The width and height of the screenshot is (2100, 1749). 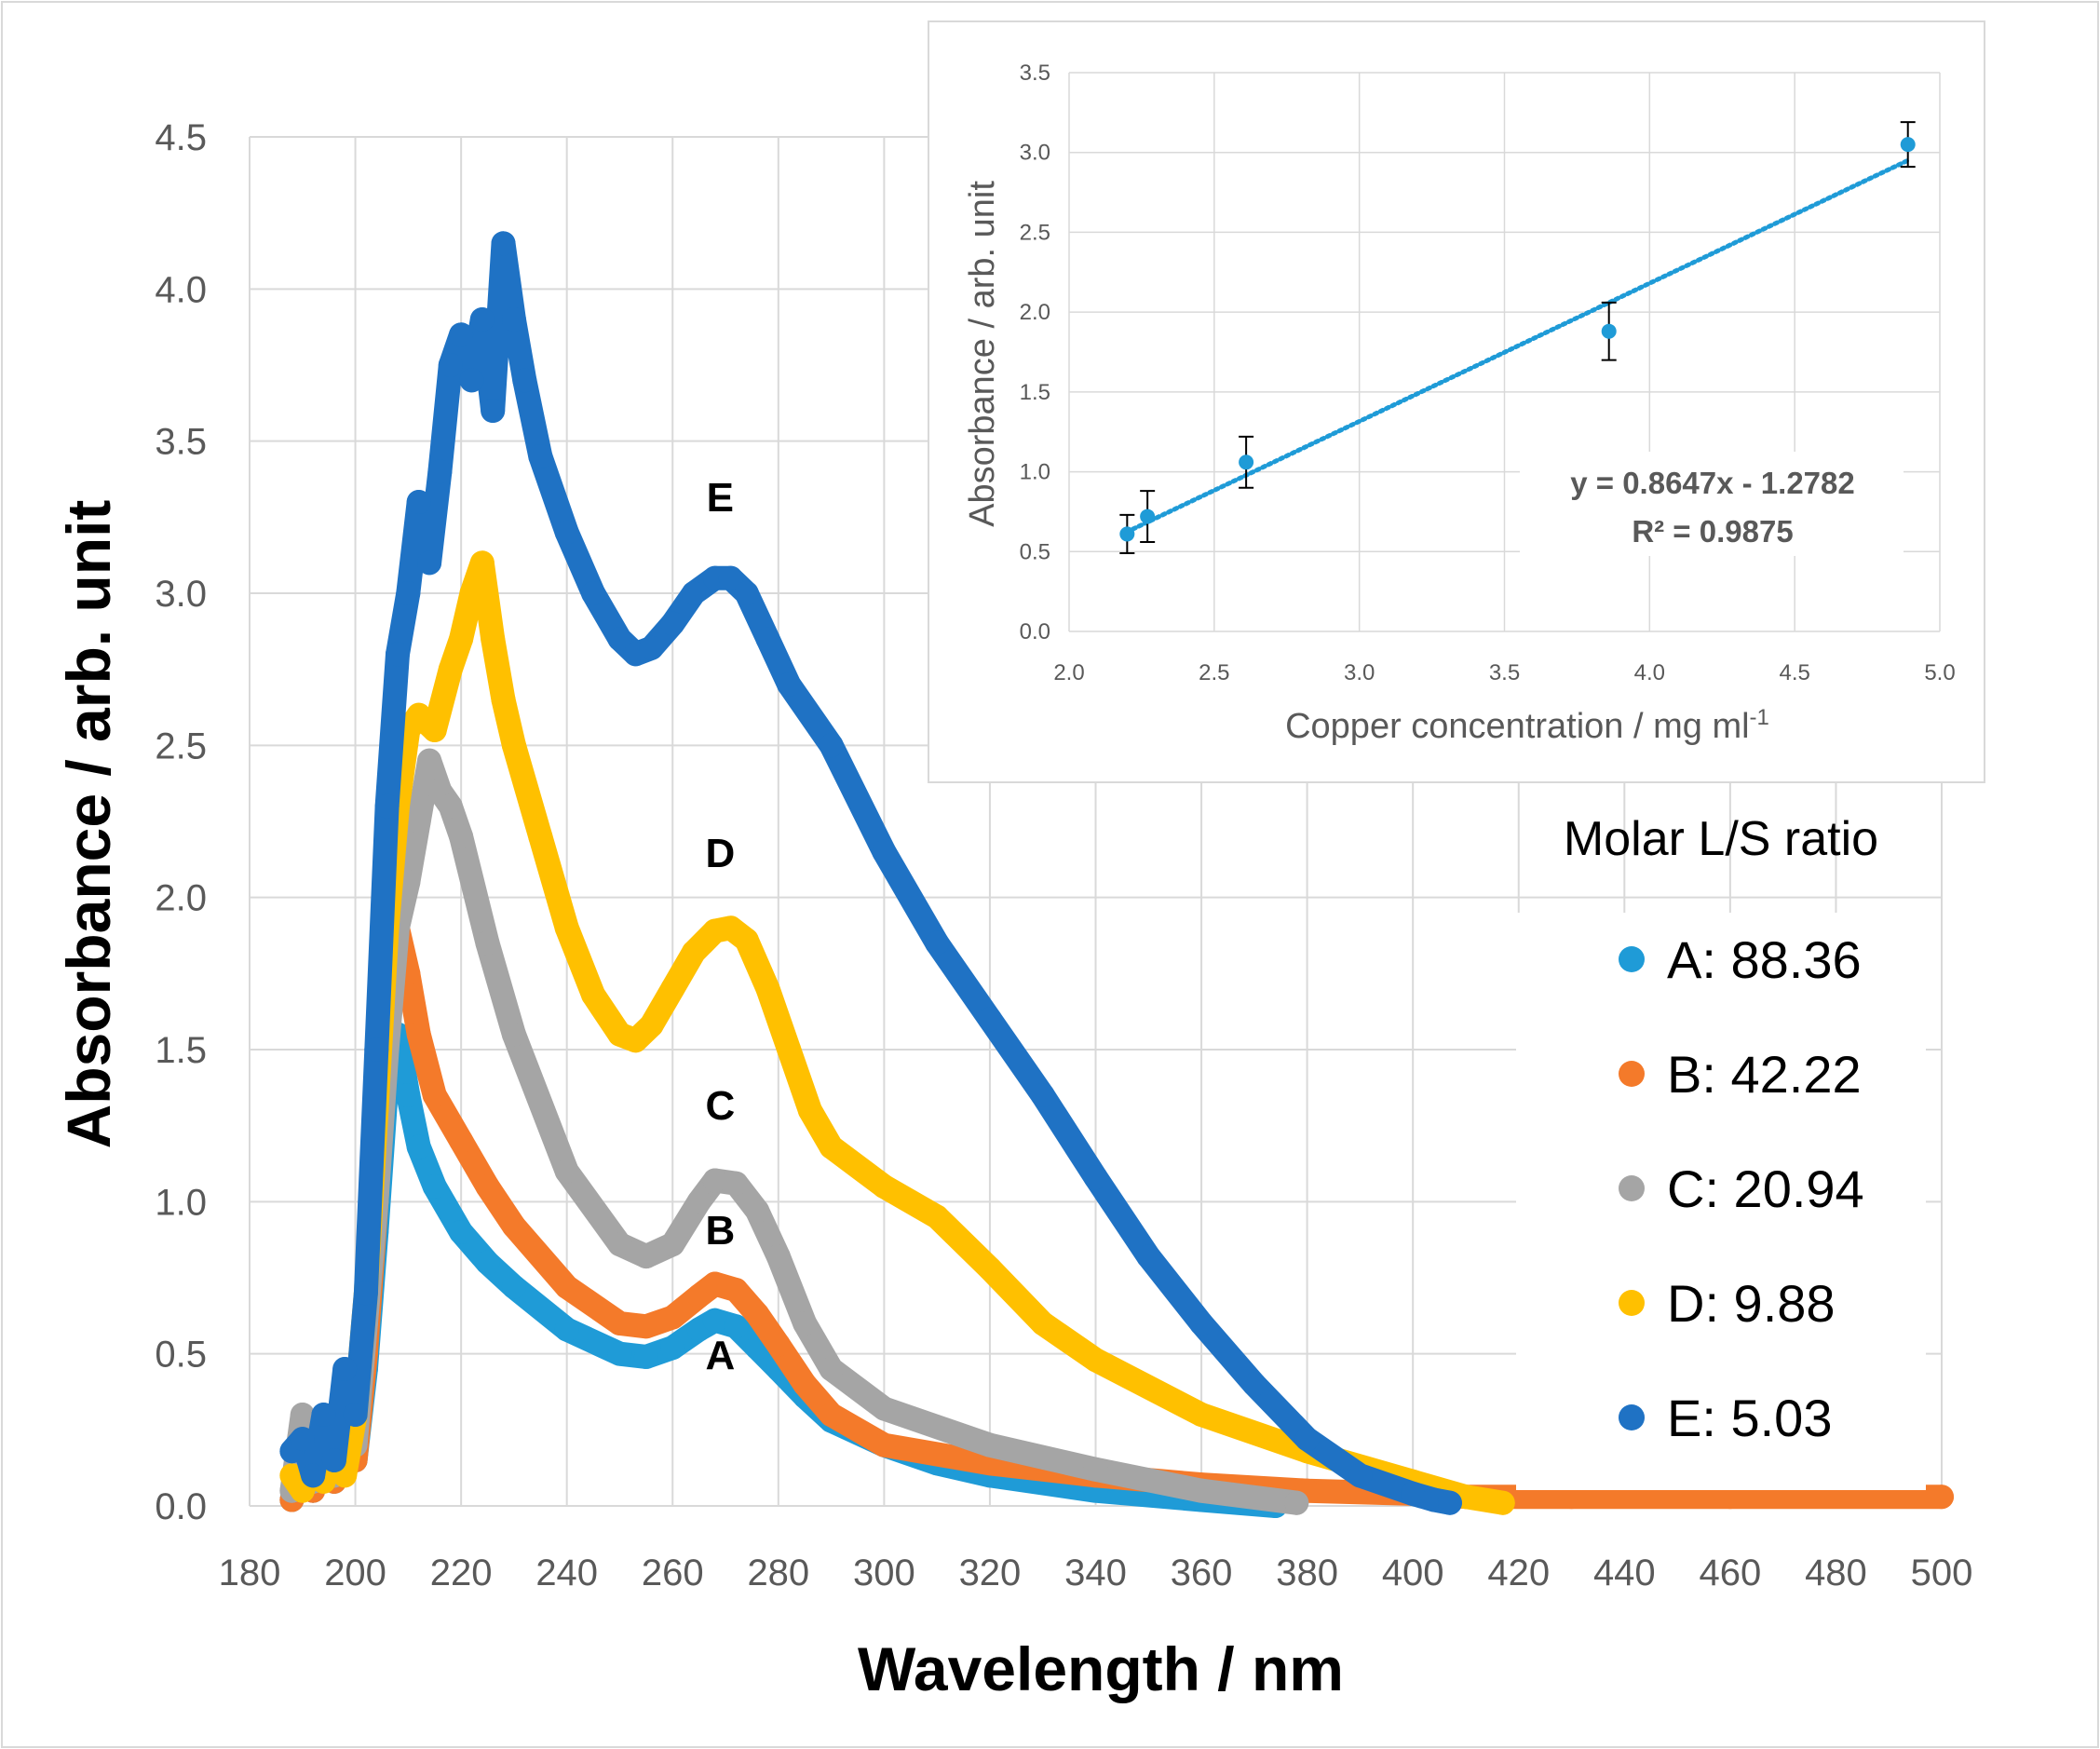 What do you see at coordinates (1035, 352) in the screenshot?
I see `inset-y-tick-labels: 0.0 0.5 1.0 1.5 2.0 2.5 3.0 3.5` at bounding box center [1035, 352].